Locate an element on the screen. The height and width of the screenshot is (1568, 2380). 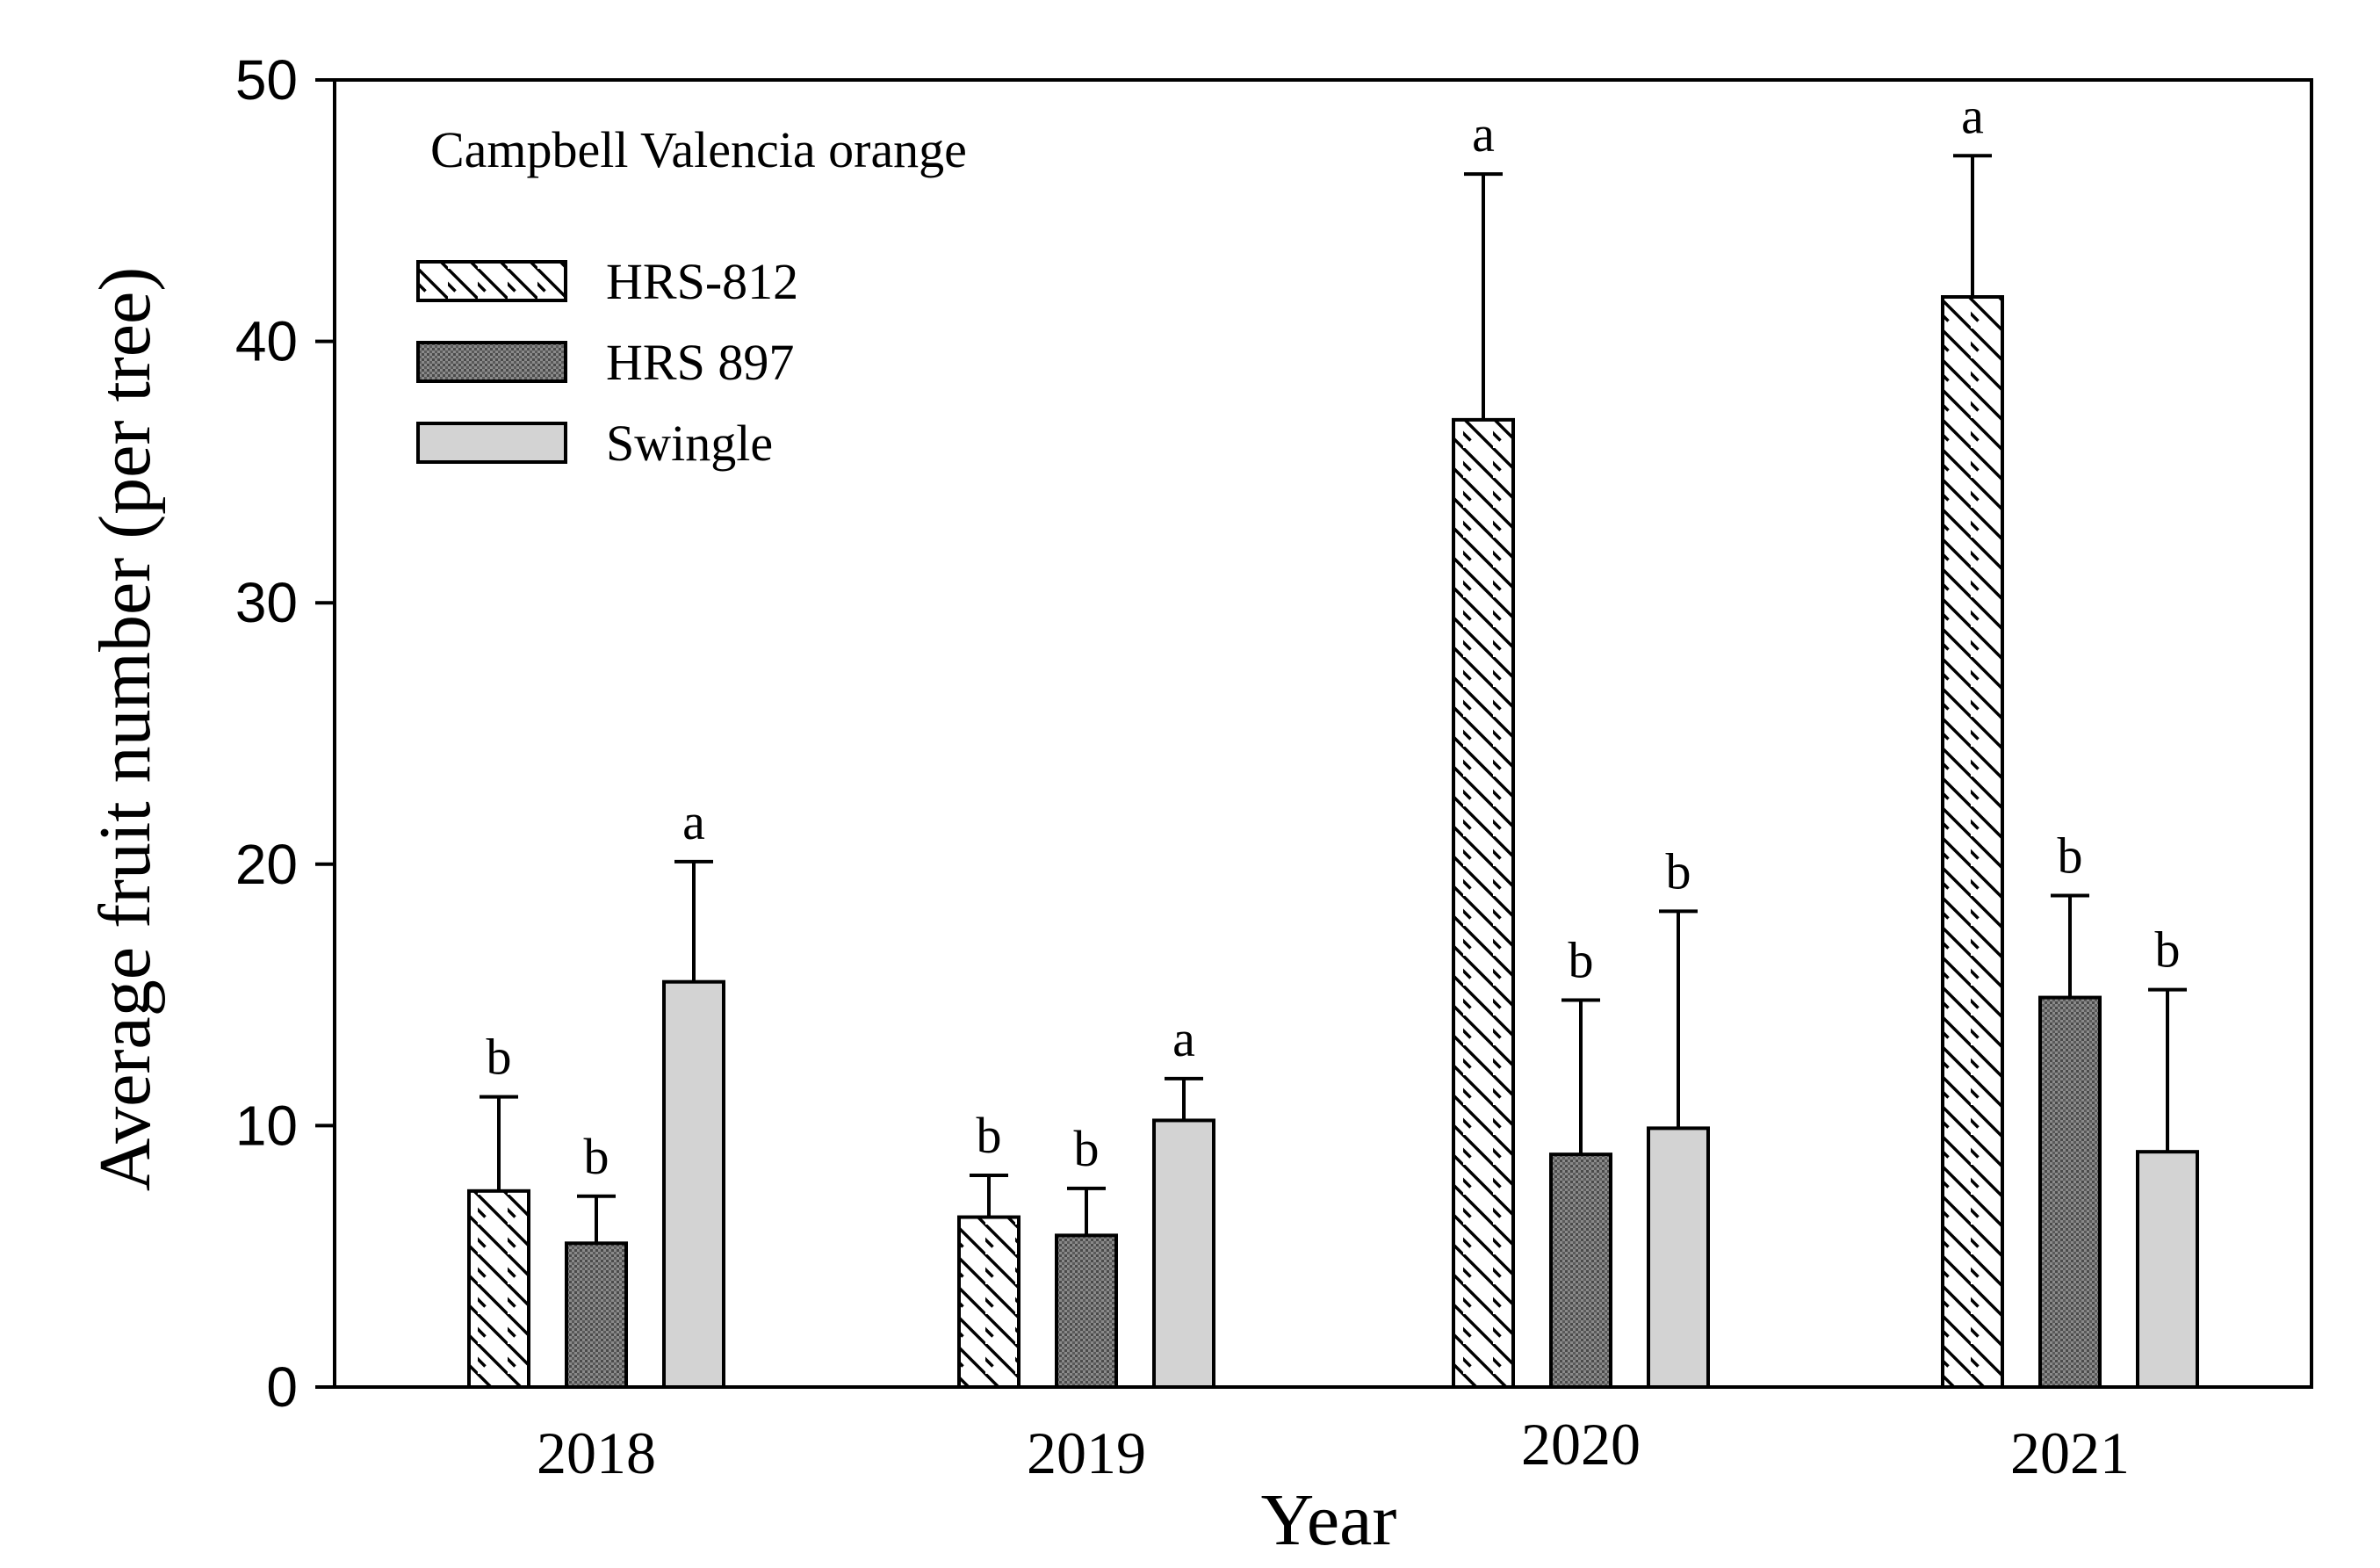
bar-group-2021-hrs-897: b is located at coordinates (2070, 1108).